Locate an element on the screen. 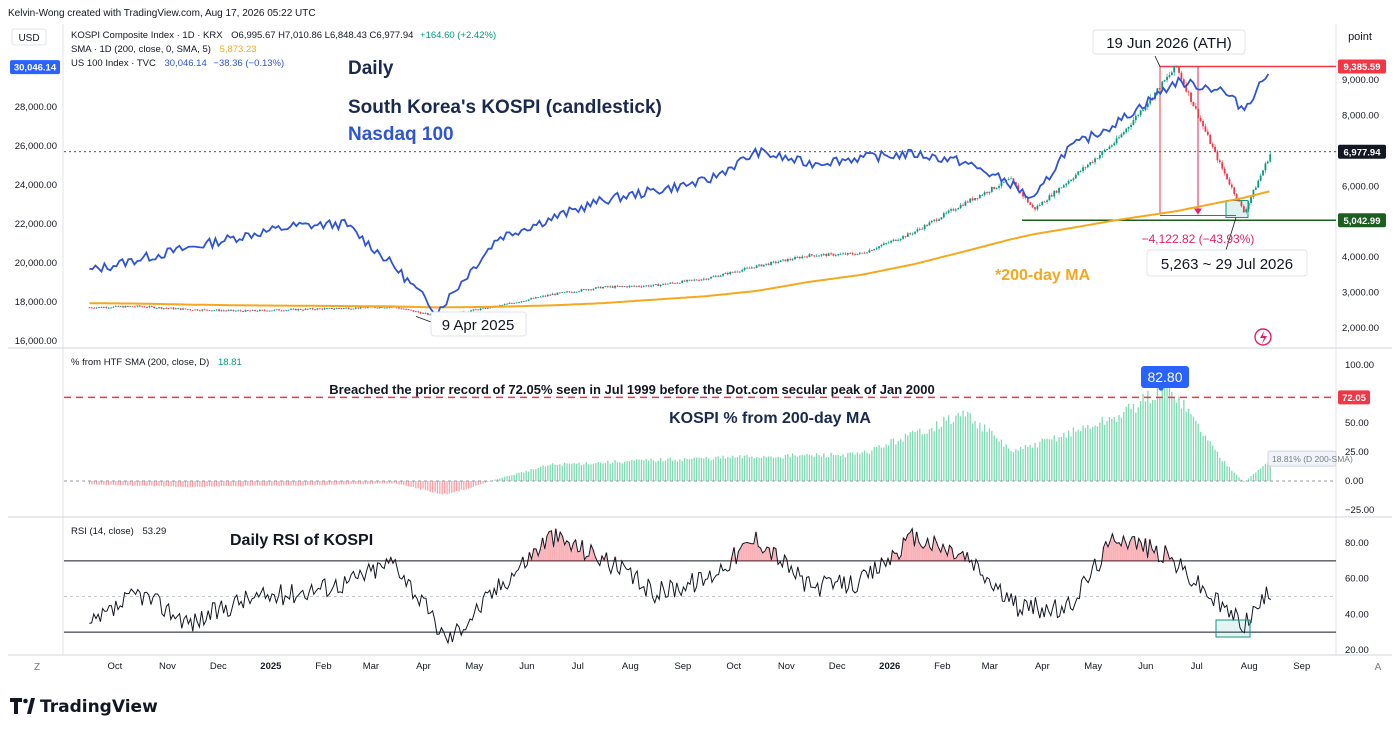  daily-label: Daily is located at coordinates (371, 68).